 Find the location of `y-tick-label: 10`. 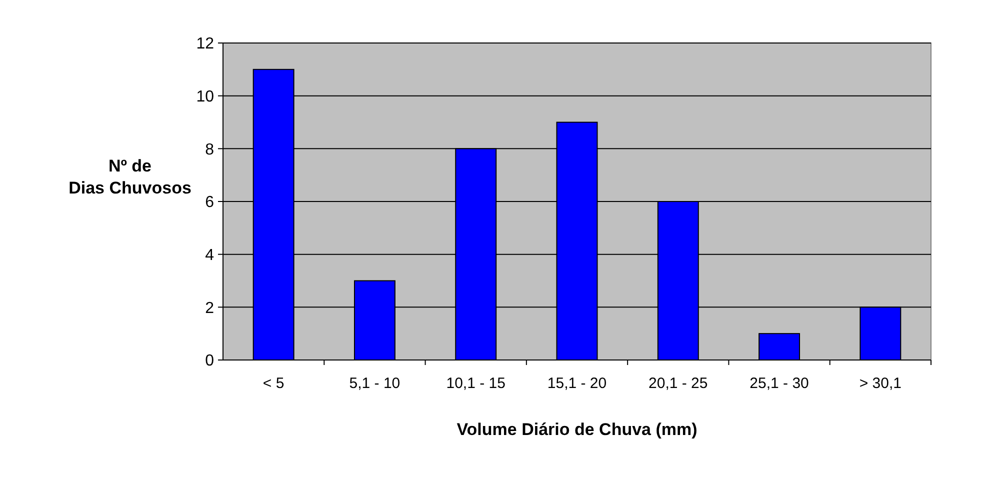

y-tick-label: 10 is located at coordinates (205, 97).